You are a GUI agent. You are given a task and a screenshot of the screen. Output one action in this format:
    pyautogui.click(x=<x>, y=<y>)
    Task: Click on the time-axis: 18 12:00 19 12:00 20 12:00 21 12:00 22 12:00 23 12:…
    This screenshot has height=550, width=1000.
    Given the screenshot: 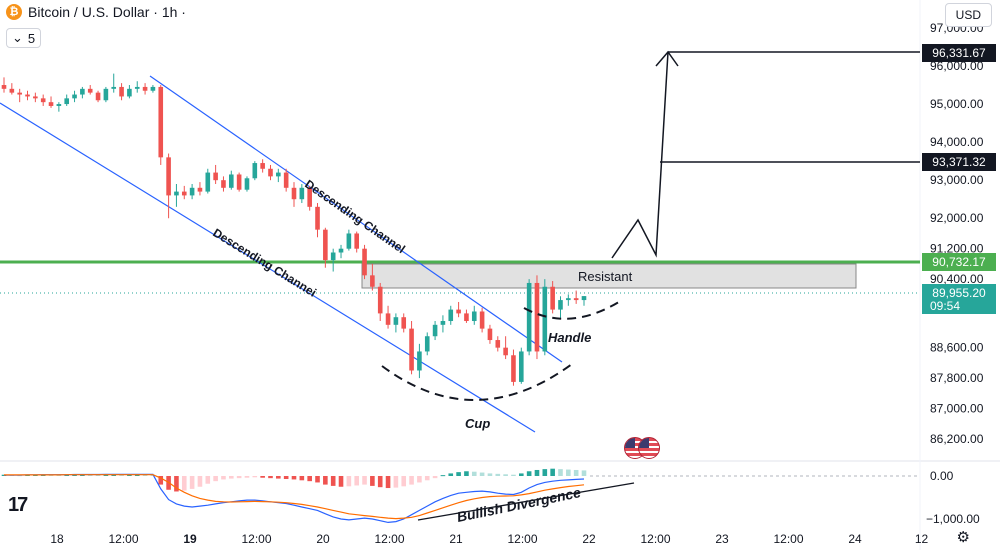 What is the action you would take?
    pyautogui.click(x=489, y=539)
    